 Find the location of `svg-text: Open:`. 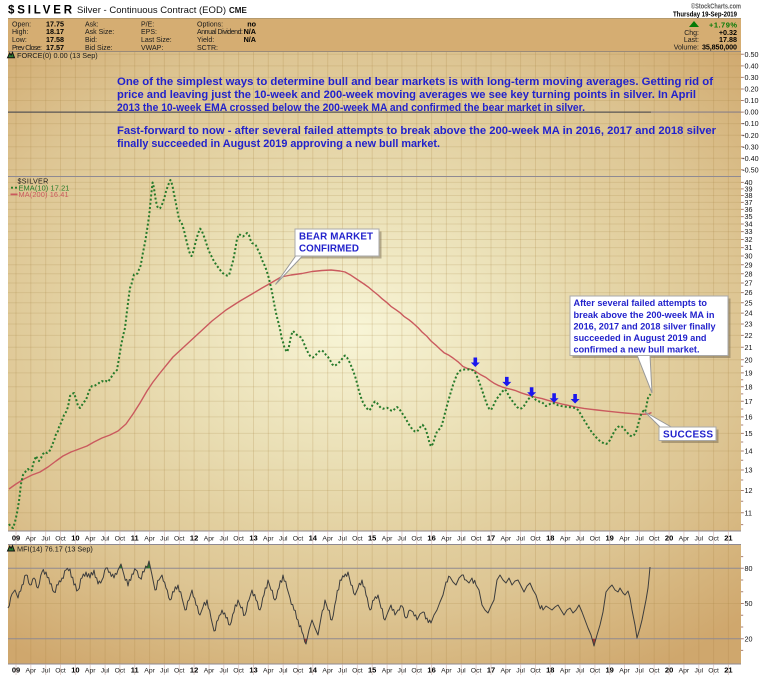

svg-text: Open: is located at coordinates (21, 24).